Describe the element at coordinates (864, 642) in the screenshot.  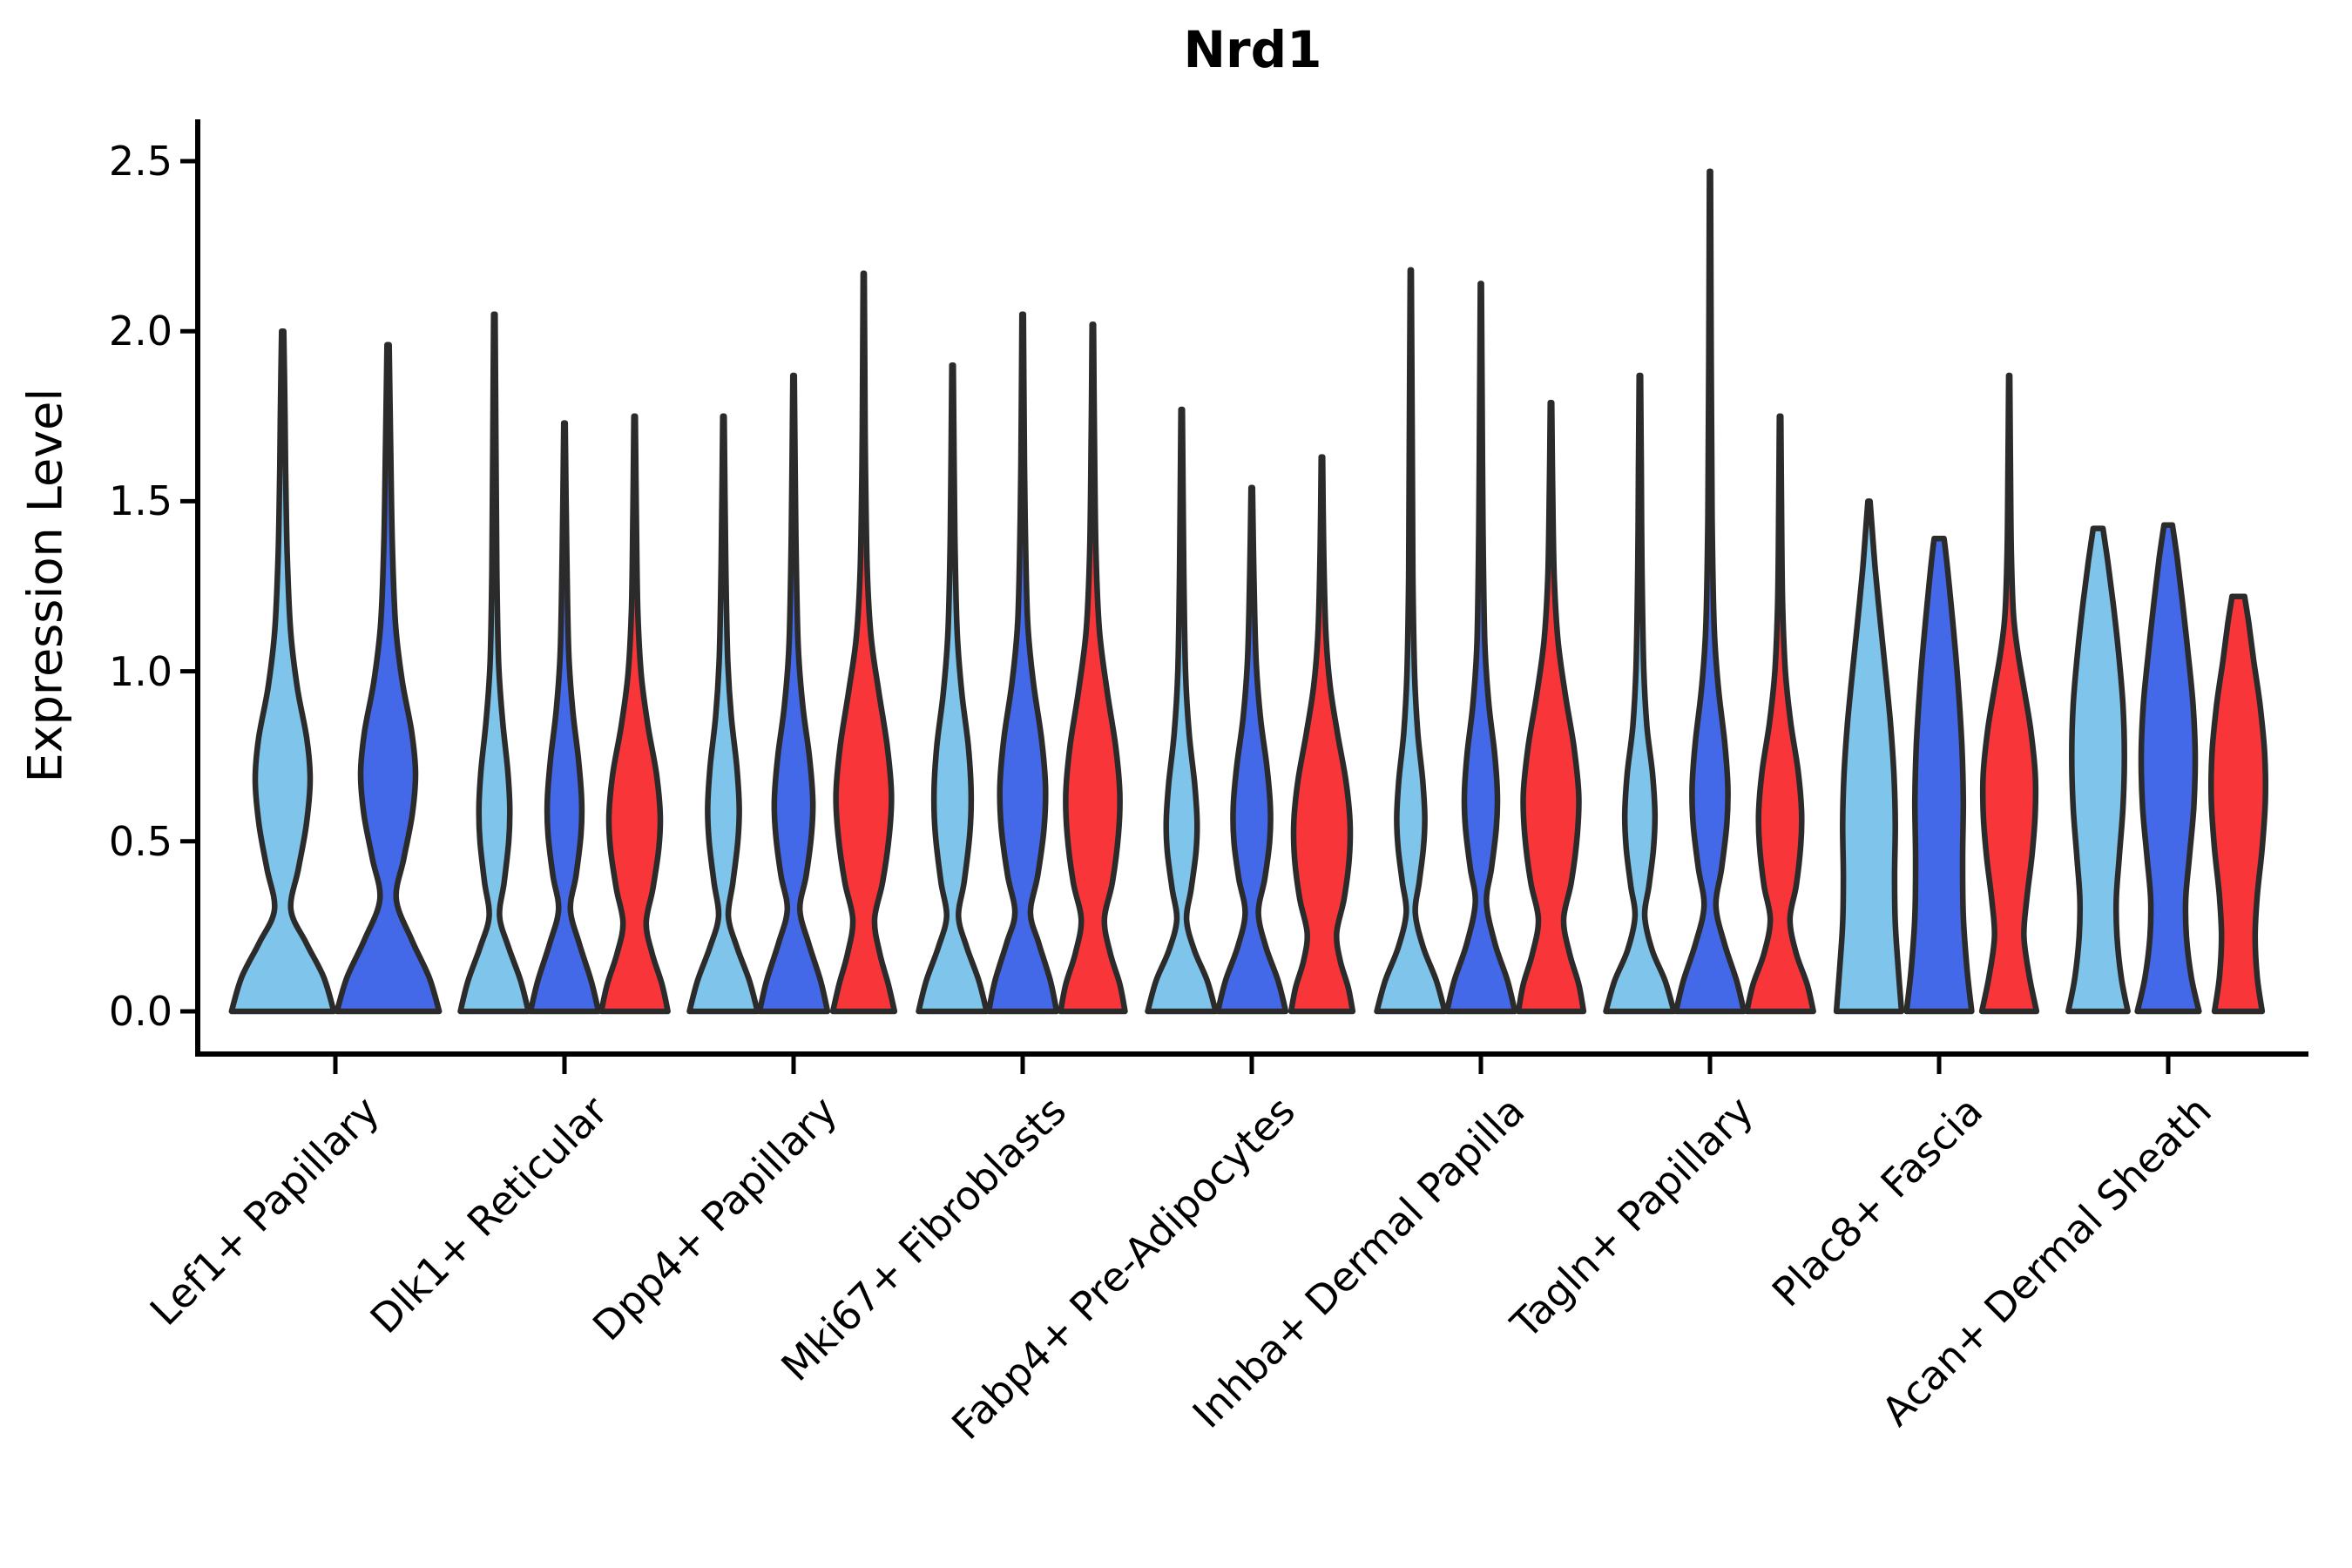
I see `violin-dpp4-papillary-red` at that location.